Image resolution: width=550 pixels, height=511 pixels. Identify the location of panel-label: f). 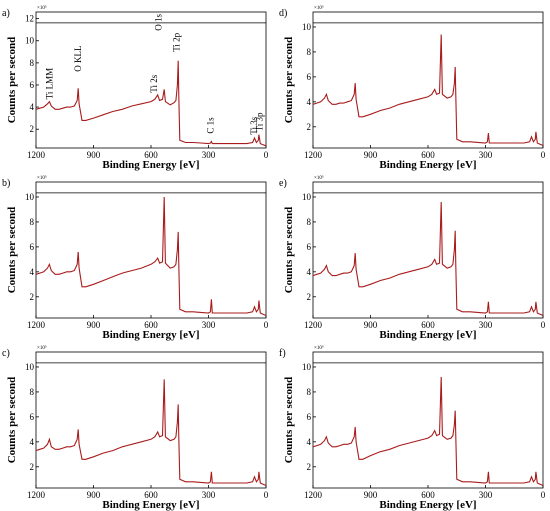
(282, 353).